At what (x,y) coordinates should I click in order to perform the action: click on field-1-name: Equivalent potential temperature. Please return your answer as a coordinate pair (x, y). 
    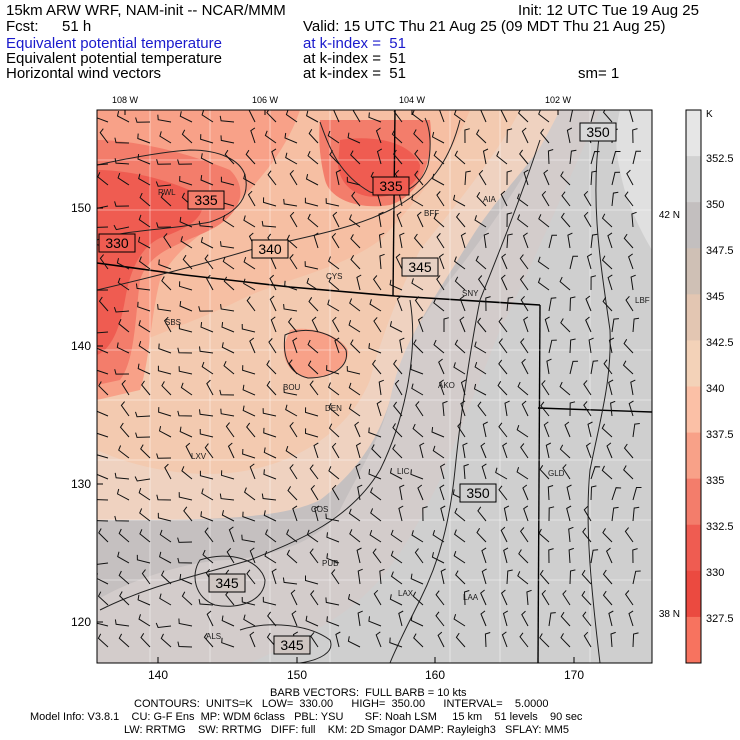
    Looking at the image, I should click on (114, 43).